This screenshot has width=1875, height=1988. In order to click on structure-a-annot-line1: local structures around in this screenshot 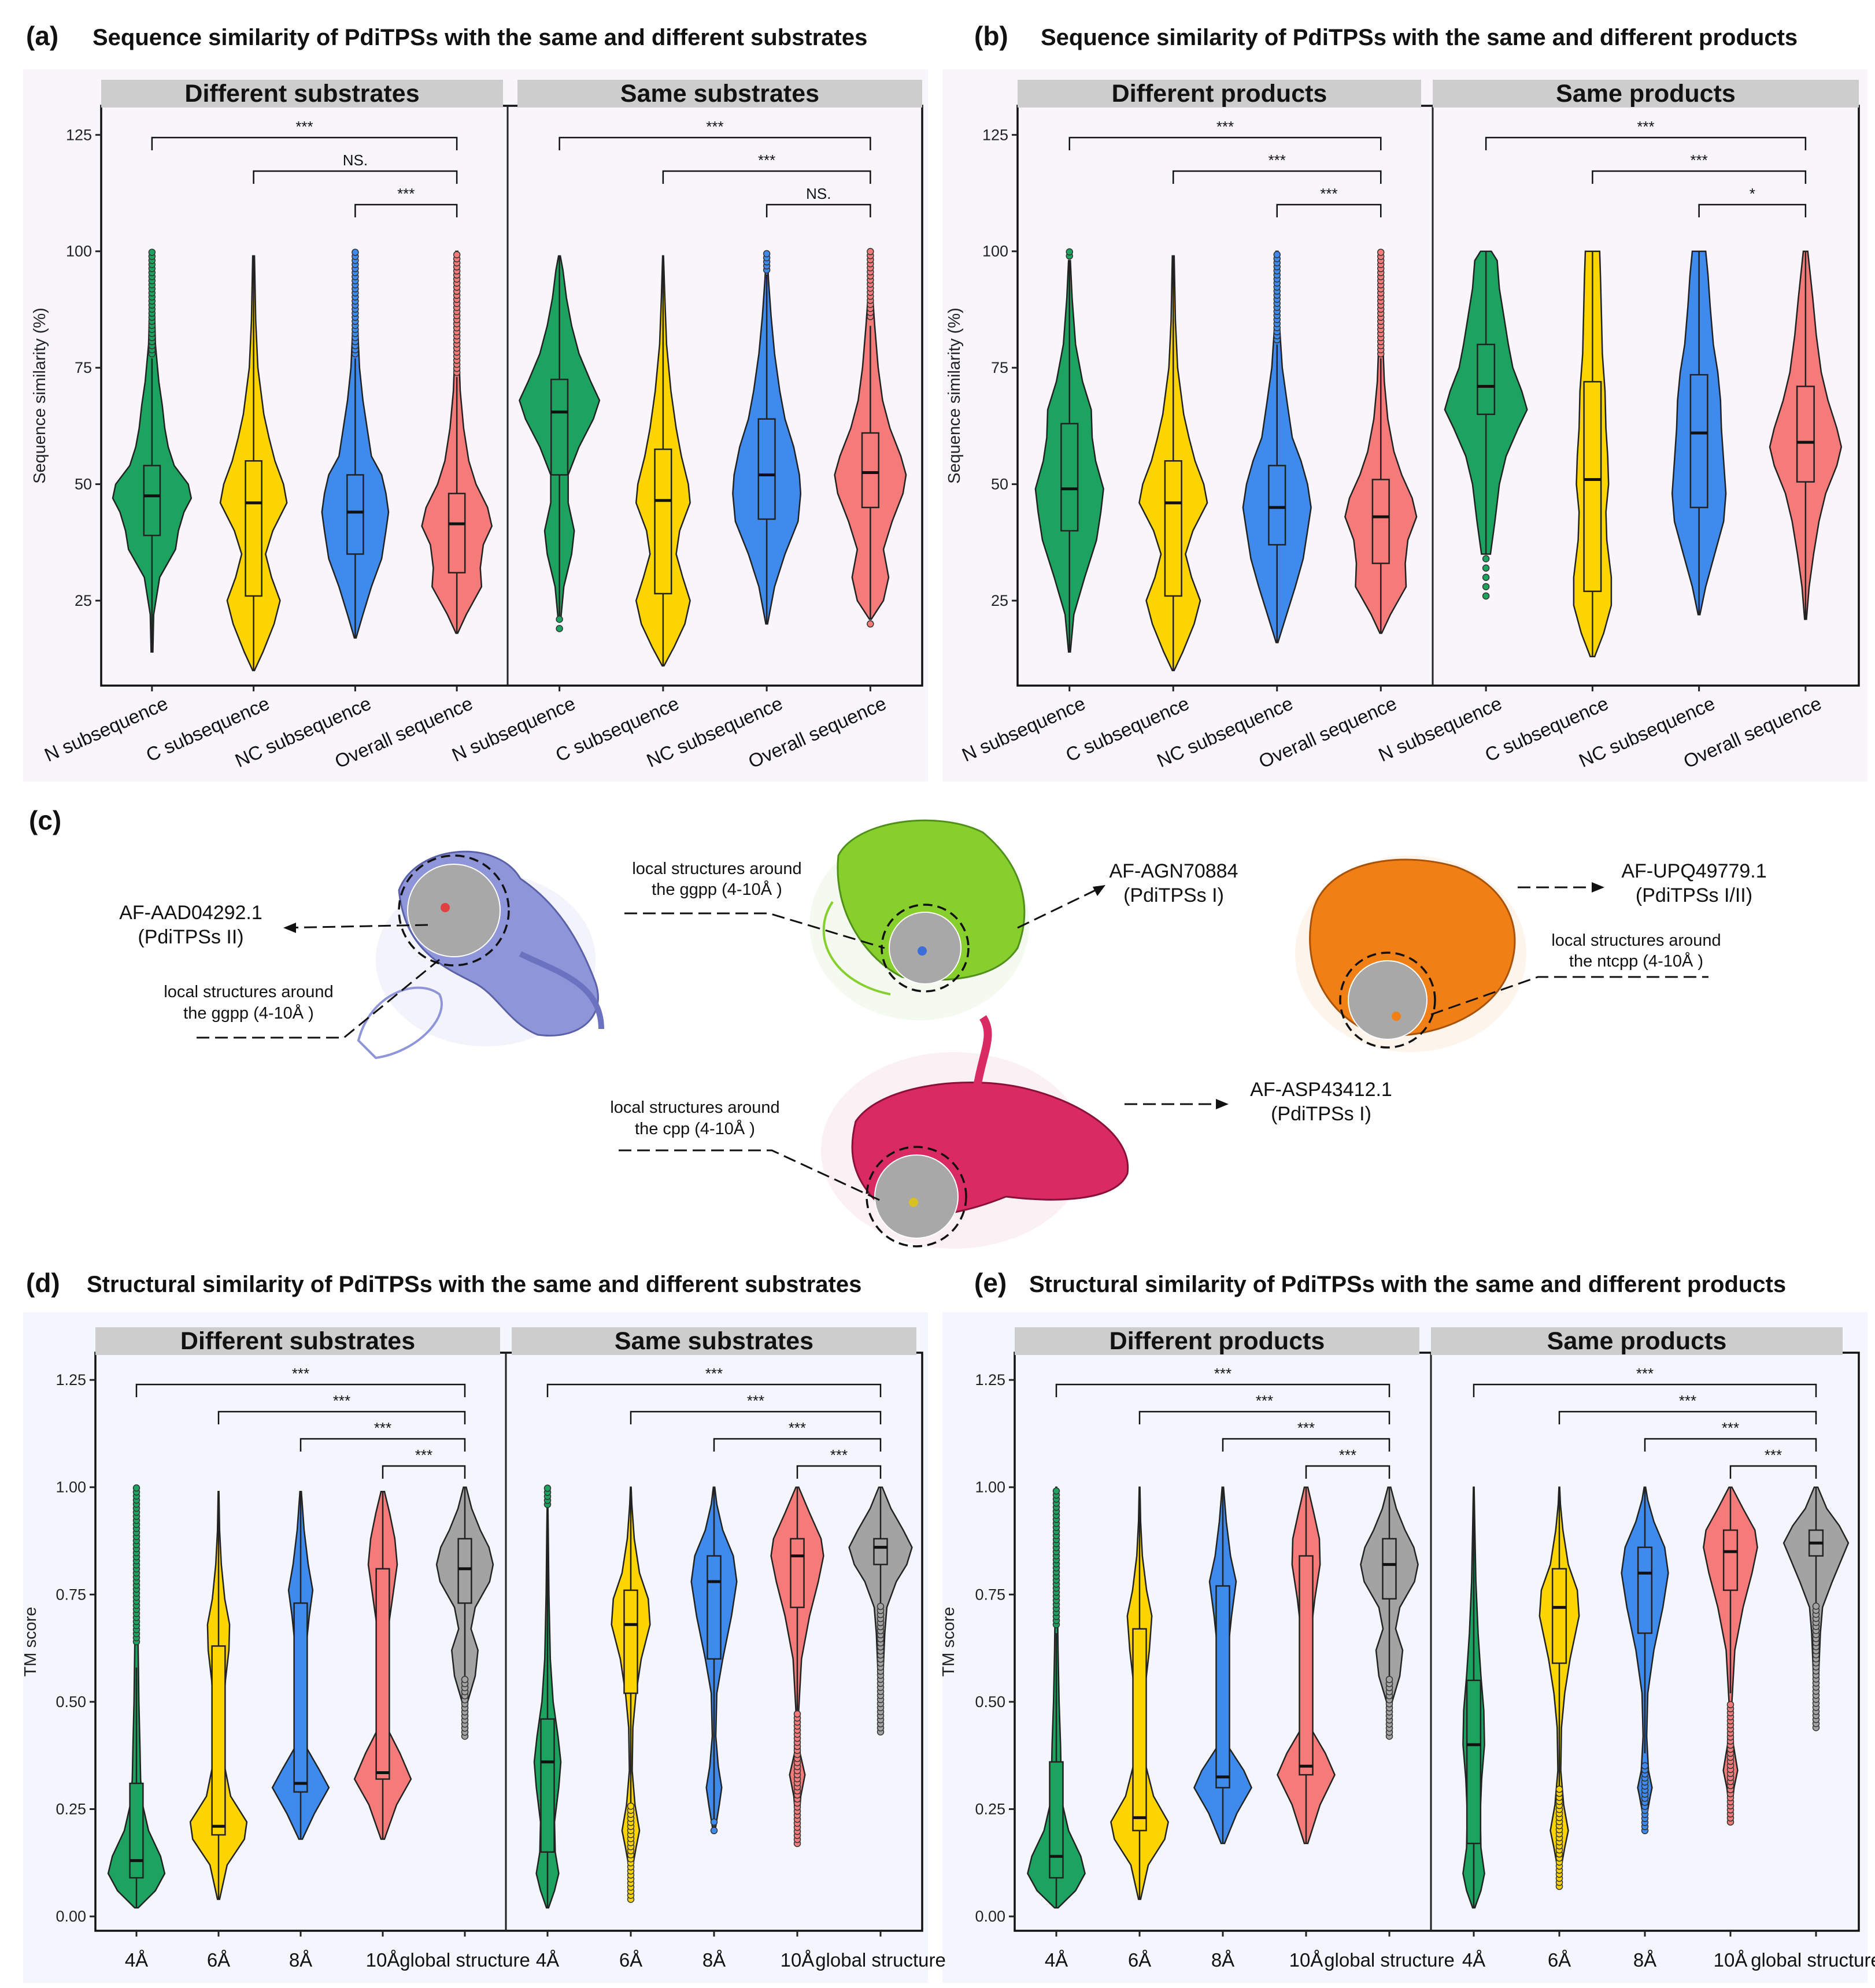, I will do `click(249, 992)`.